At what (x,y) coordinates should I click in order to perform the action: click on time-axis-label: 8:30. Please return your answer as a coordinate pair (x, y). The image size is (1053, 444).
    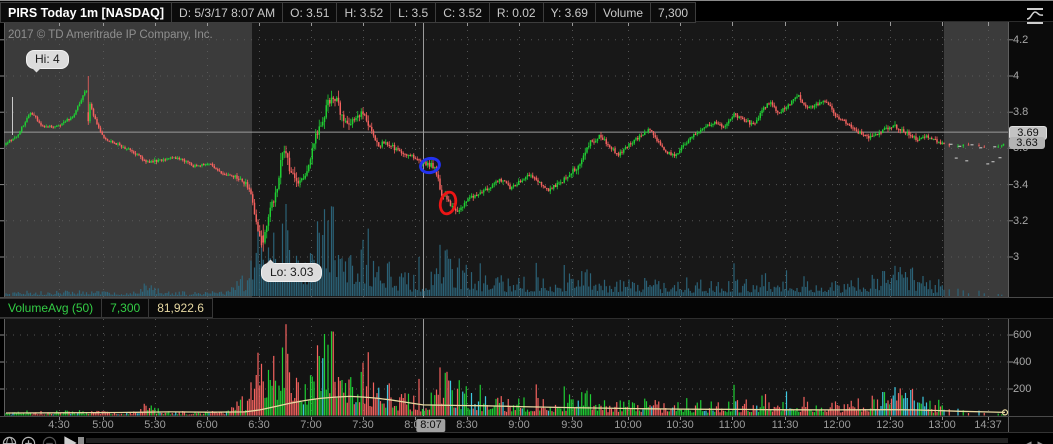
    Looking at the image, I should click on (467, 425).